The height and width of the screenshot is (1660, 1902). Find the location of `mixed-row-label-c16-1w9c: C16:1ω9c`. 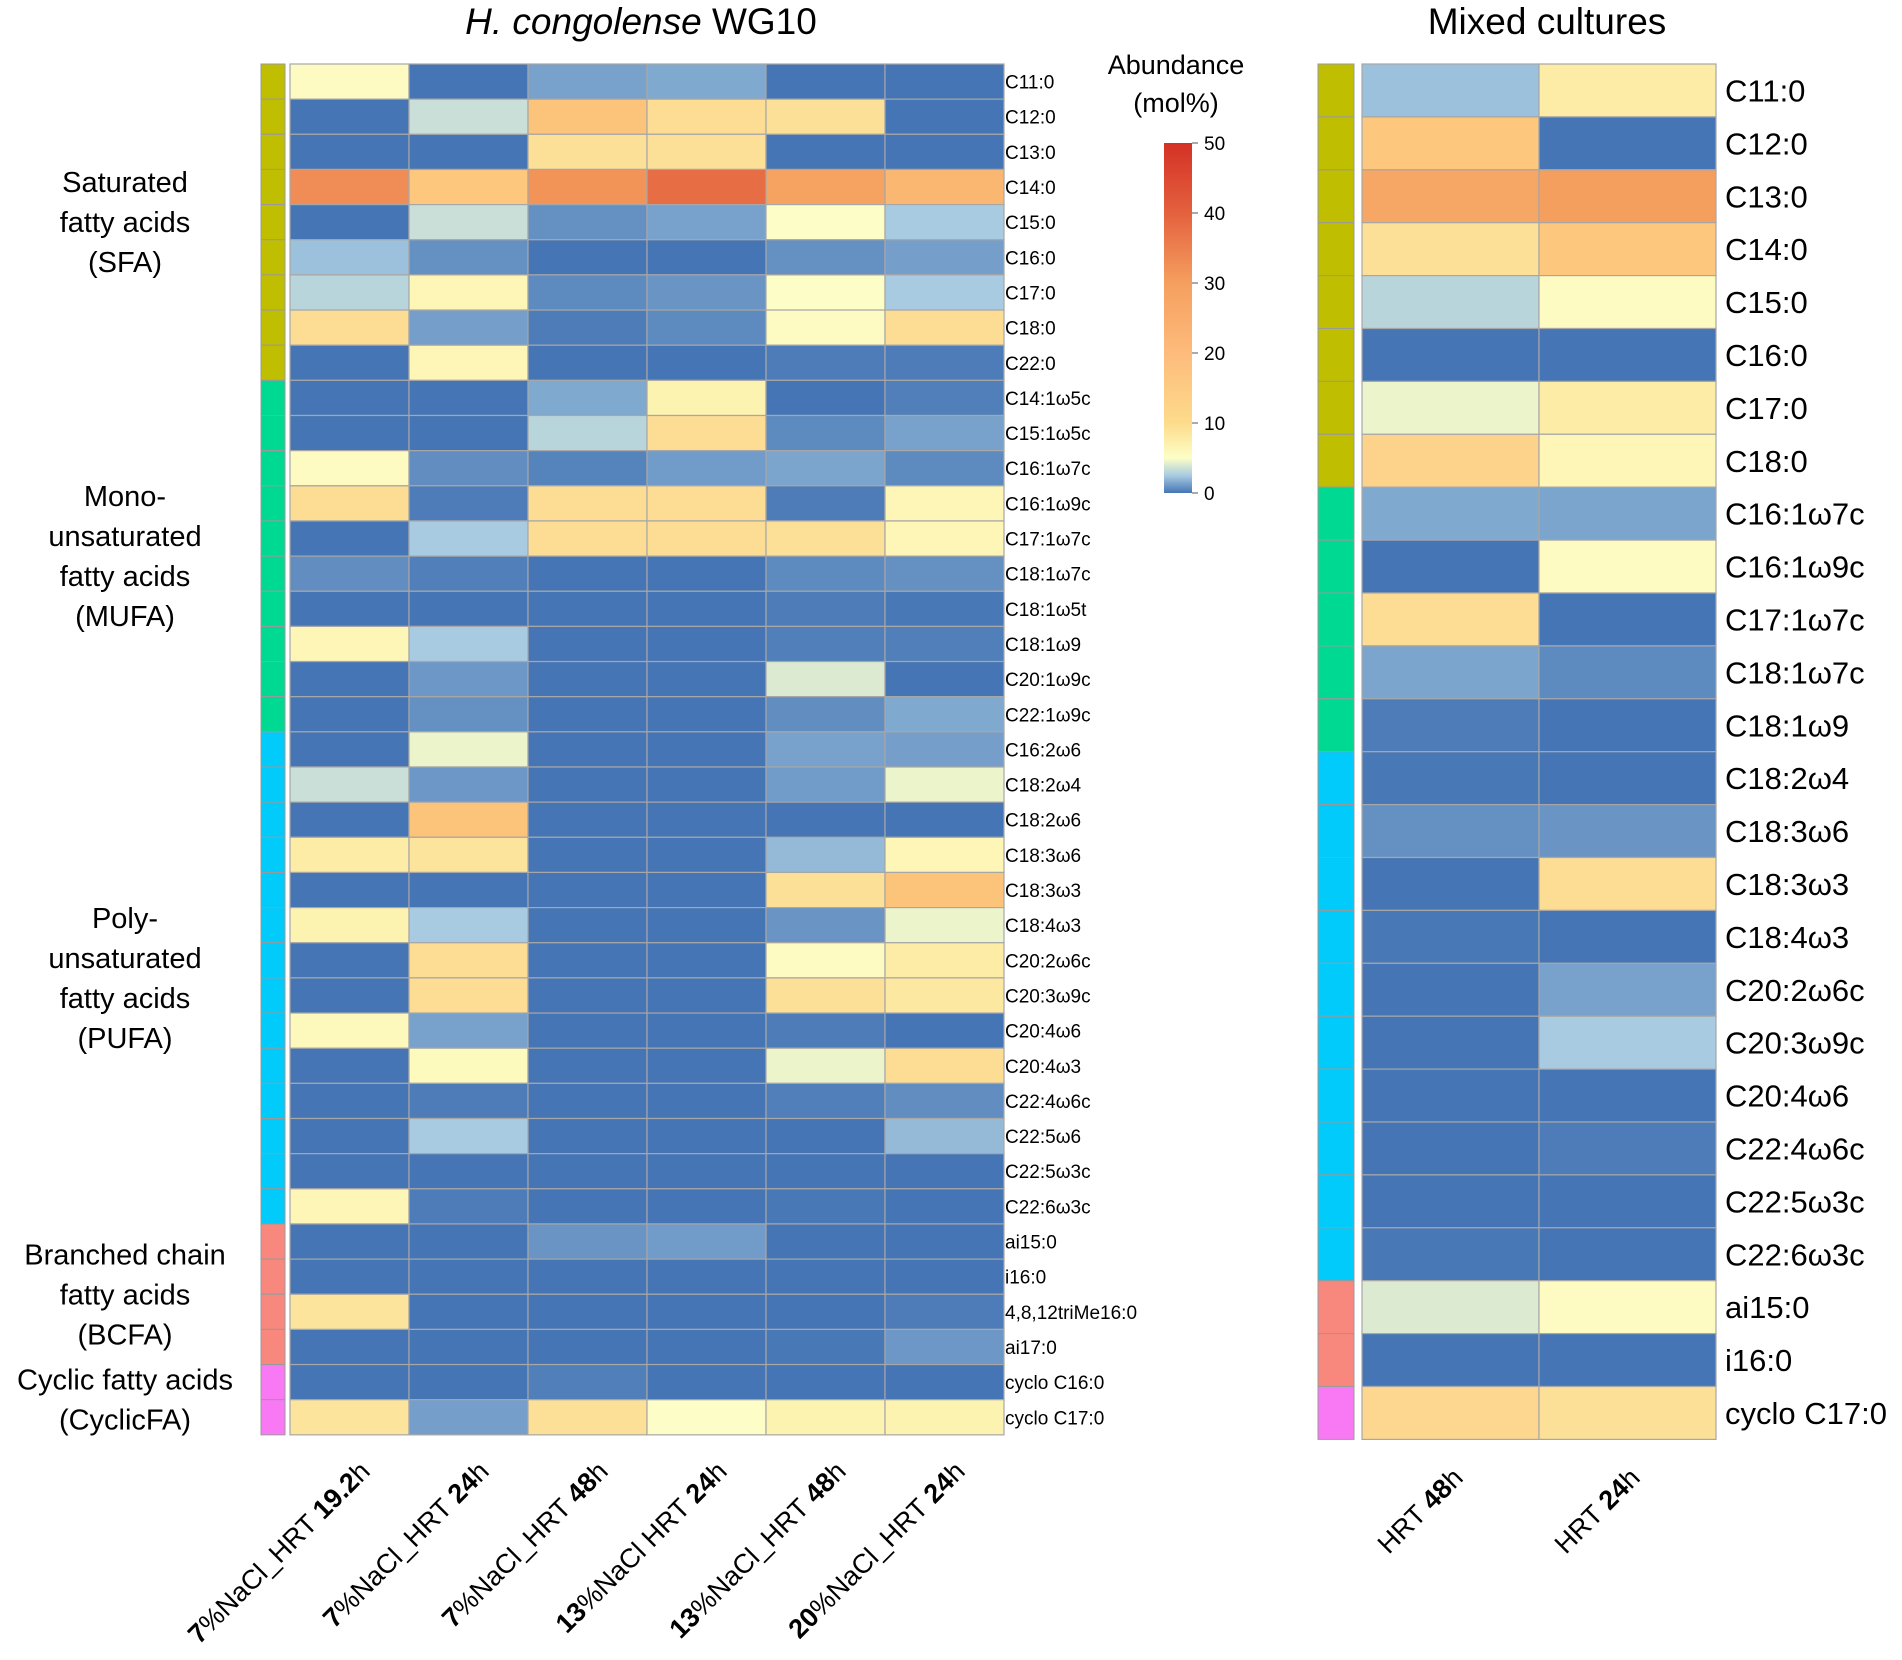

mixed-row-label-c16-1w9c: C16:1ω9c is located at coordinates (1795, 567).